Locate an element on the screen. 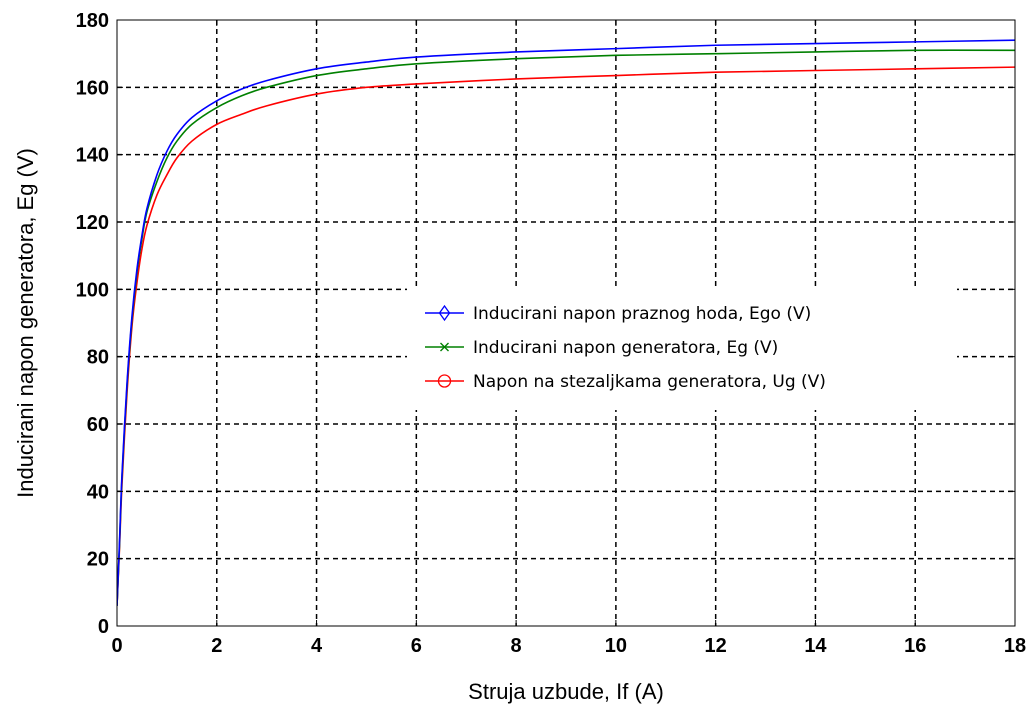 This screenshot has height=721, width=1033. legend-label-1: Inducirani napon generatora, Eg (V) is located at coordinates (625, 348).